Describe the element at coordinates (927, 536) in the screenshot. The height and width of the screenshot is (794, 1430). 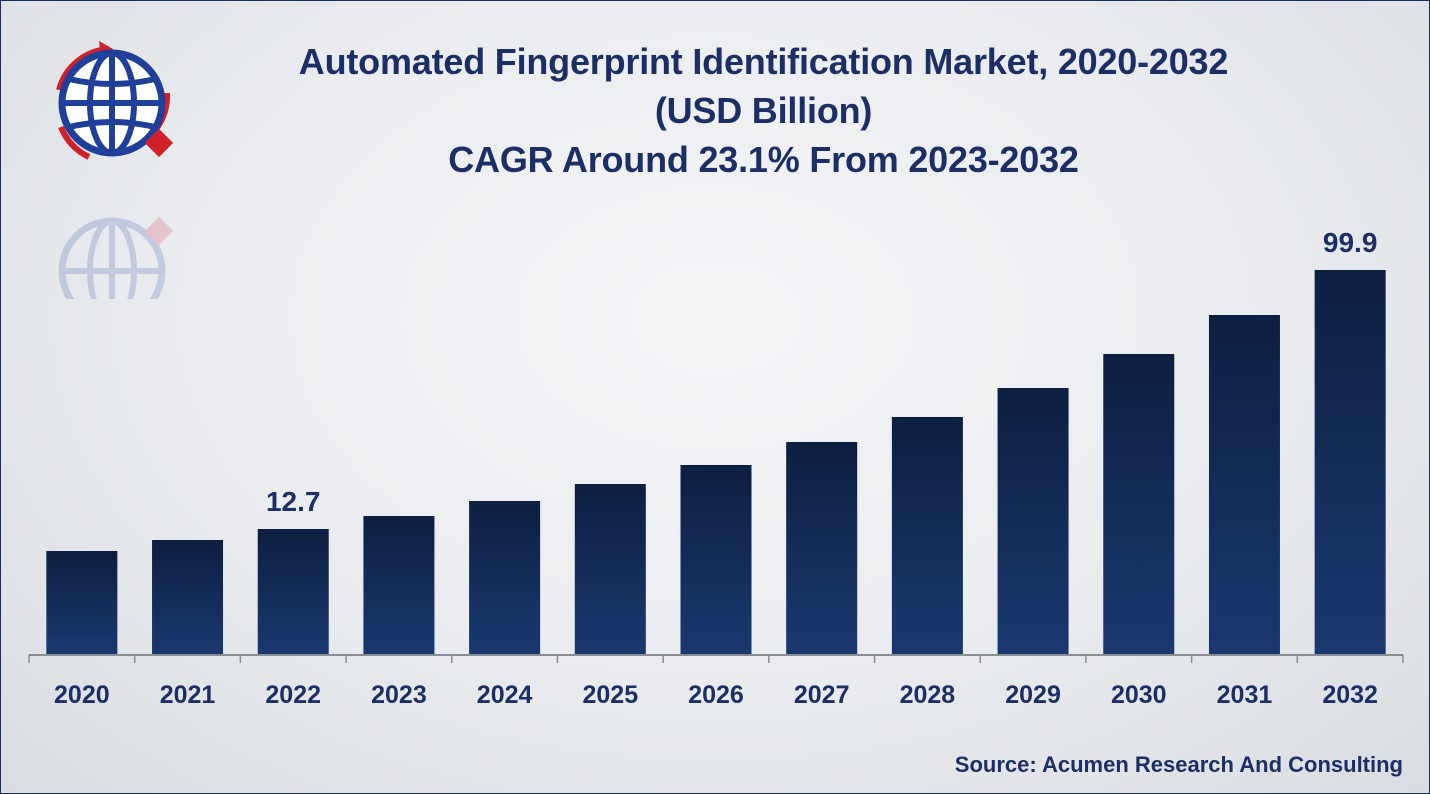
I see `bar-2028` at that location.